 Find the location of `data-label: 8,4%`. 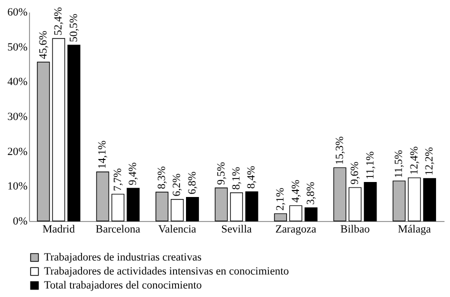

data-label: 8,4% is located at coordinates (252, 177).